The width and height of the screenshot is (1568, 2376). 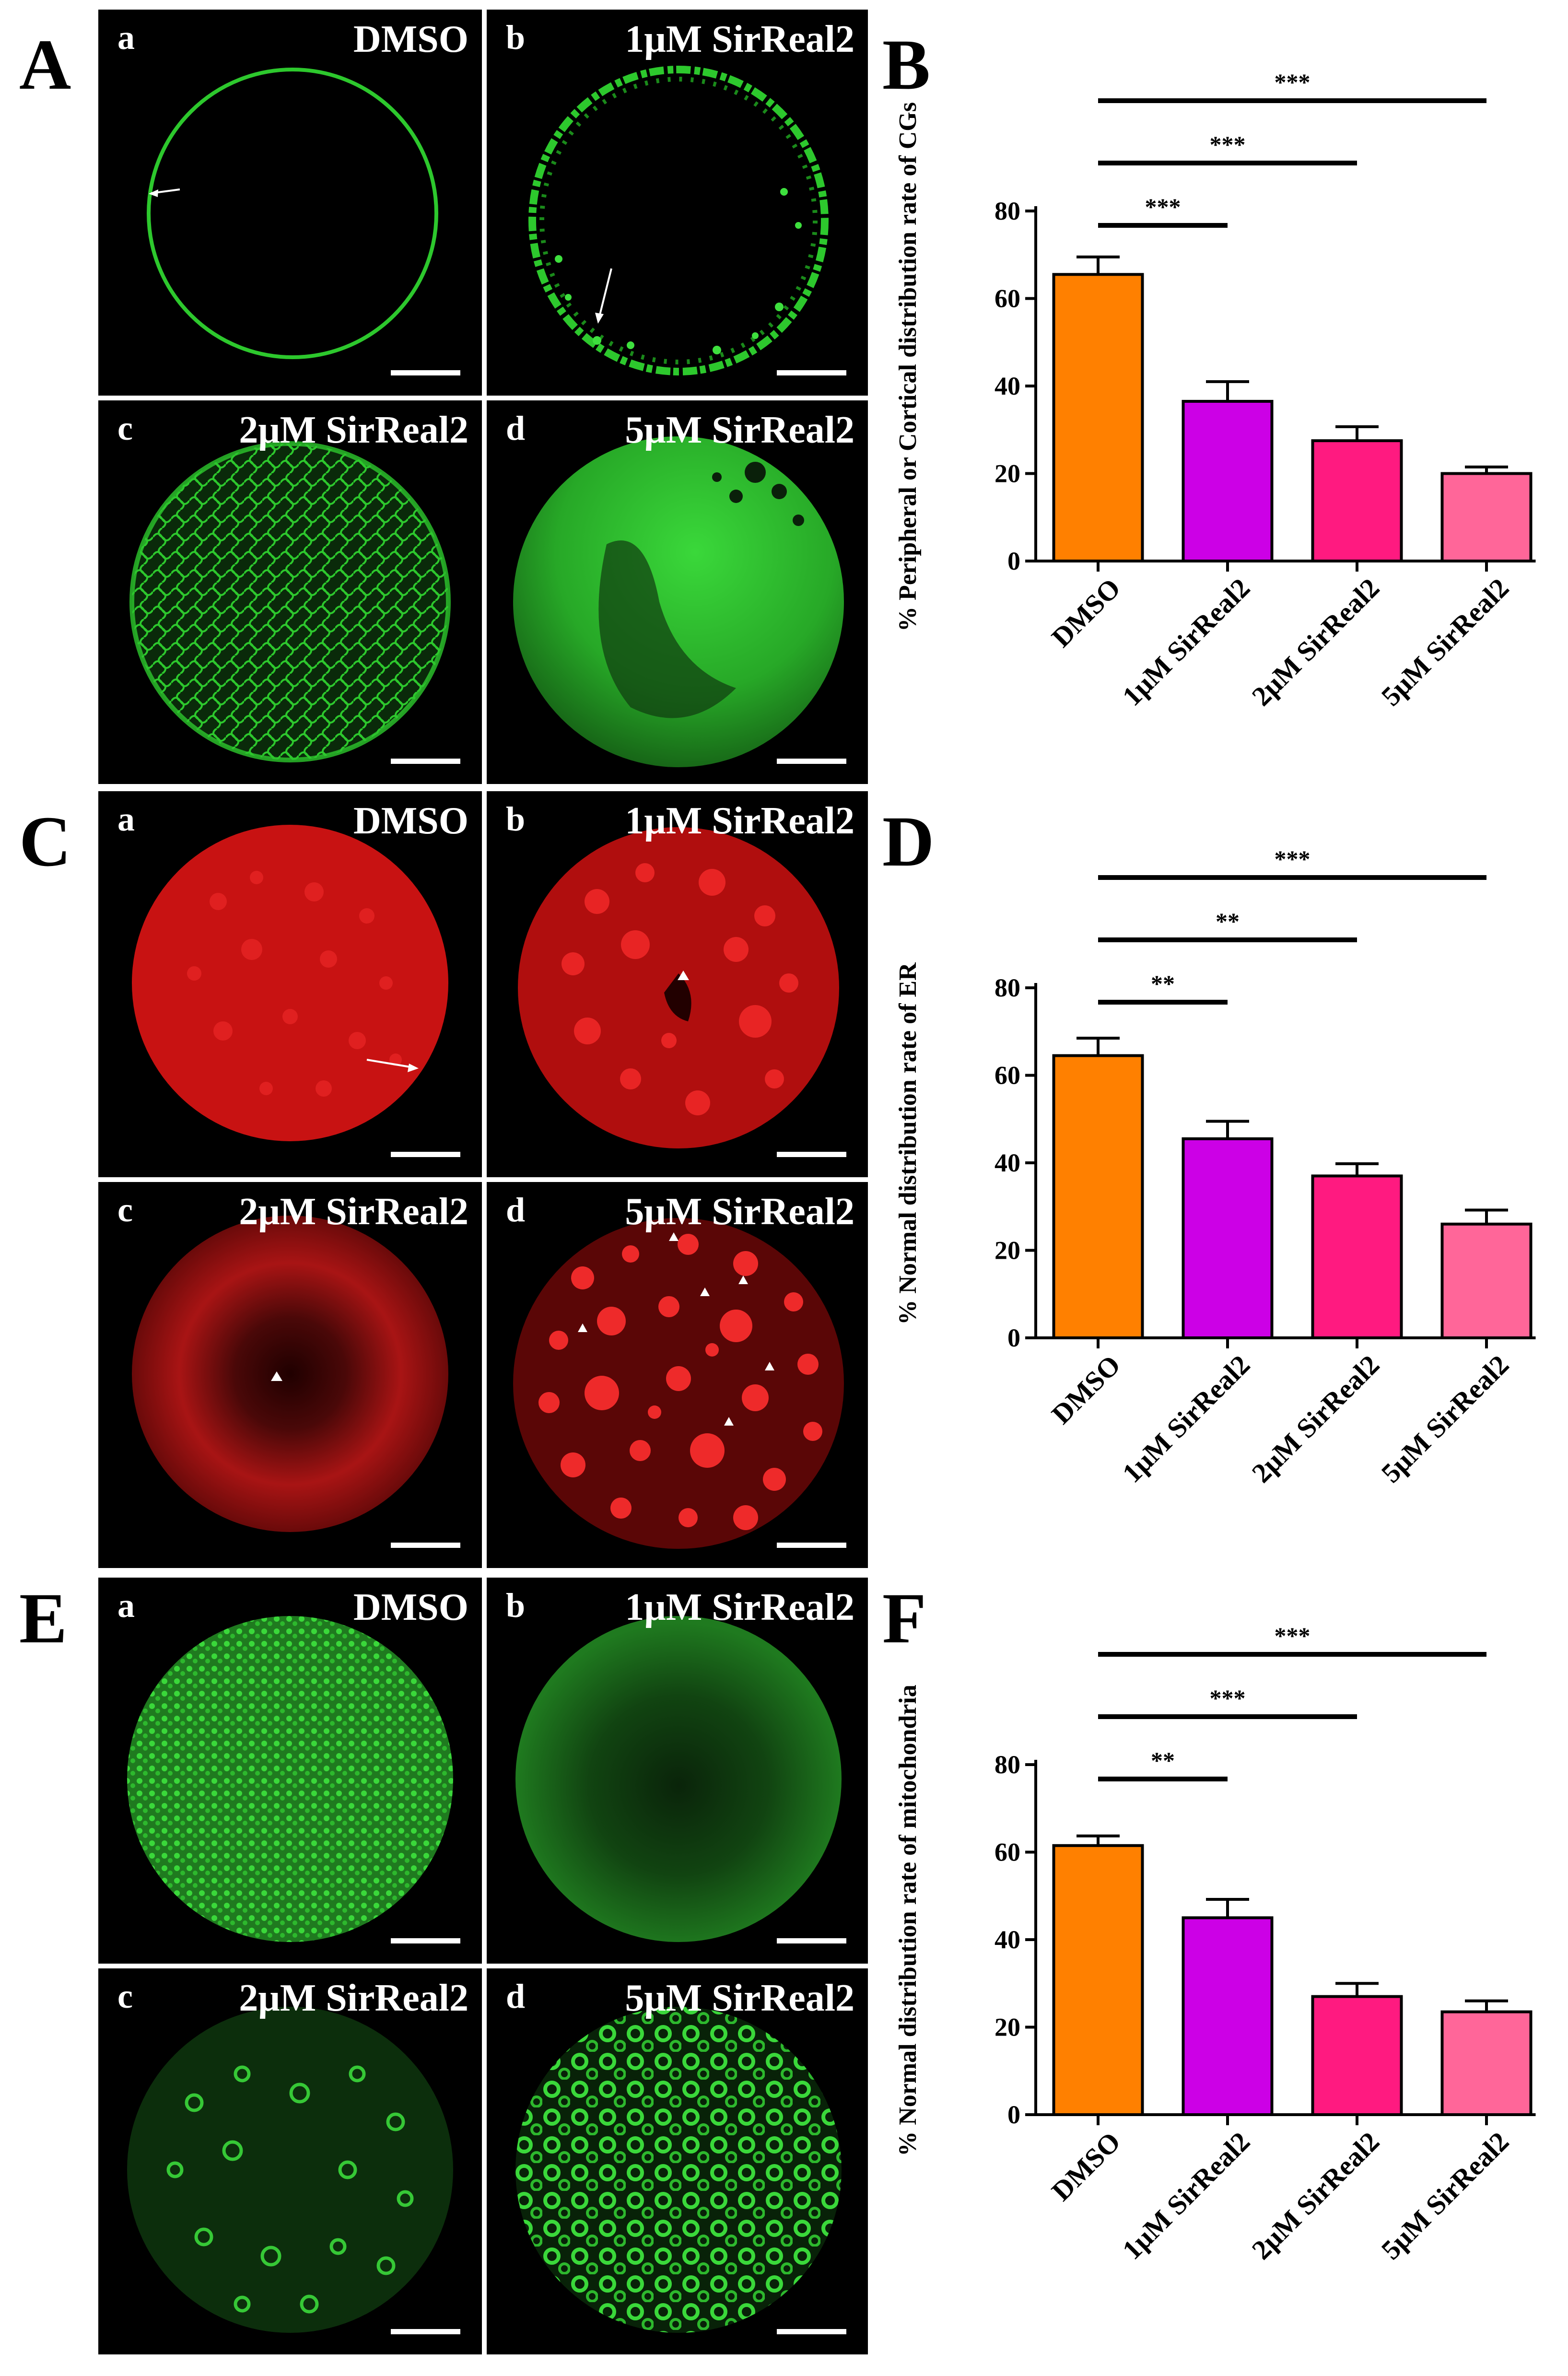 I want to click on cg-1um-image, so click(x=679, y=221).